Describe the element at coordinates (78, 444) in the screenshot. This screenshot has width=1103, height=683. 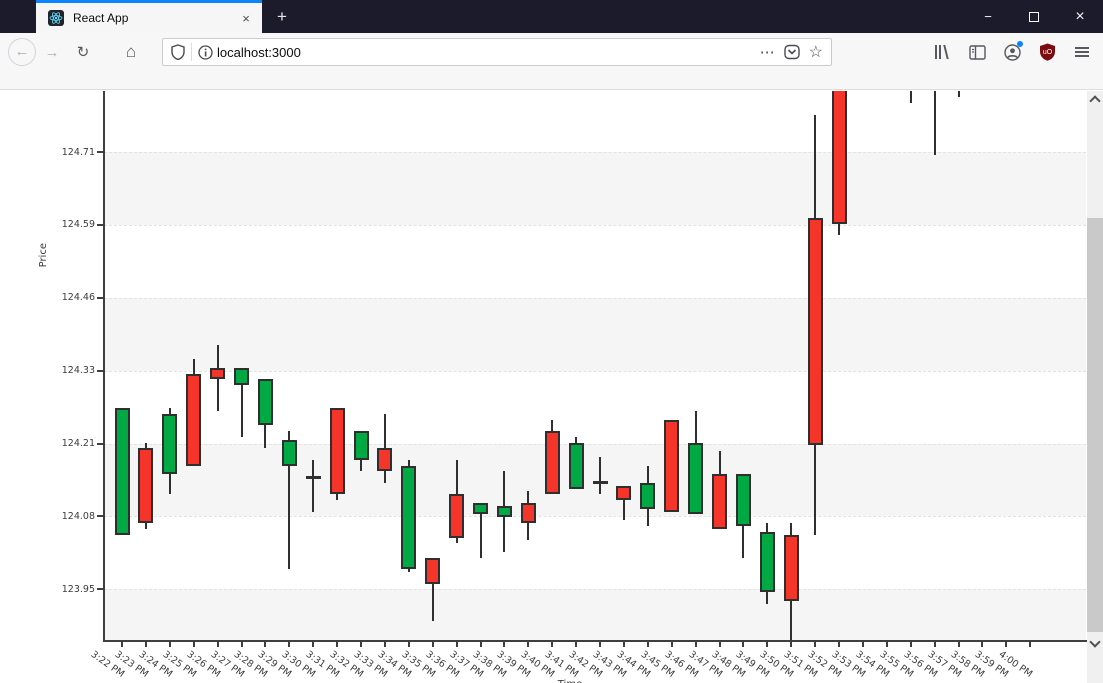
I see `y-tick-label: 124.21` at that location.